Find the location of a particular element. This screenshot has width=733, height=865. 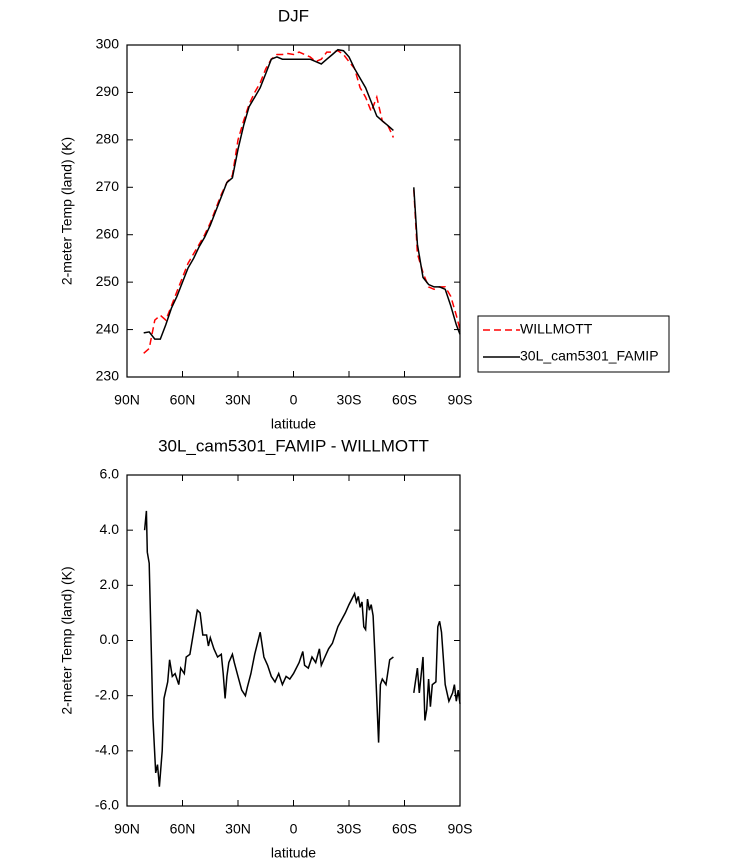

y-tick-label: 280 is located at coordinates (108, 139).